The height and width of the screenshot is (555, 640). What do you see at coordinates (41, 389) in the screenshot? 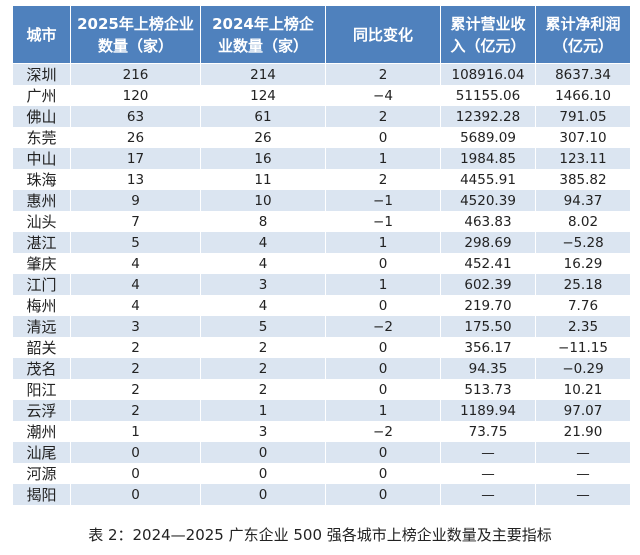
I see `city-cell: 阳江` at bounding box center [41, 389].